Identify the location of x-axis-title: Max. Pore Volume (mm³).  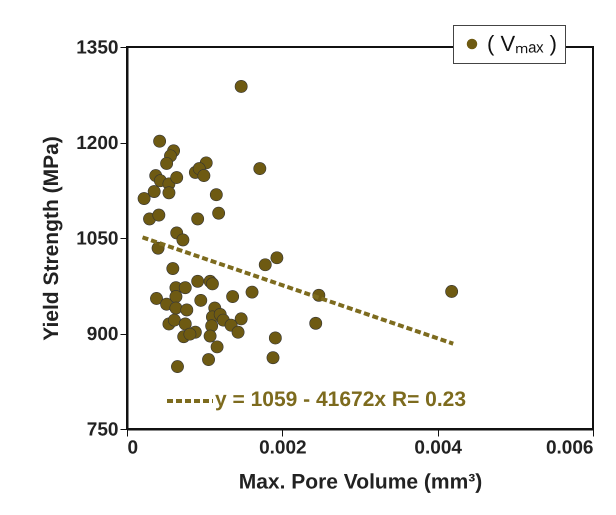
(360, 482).